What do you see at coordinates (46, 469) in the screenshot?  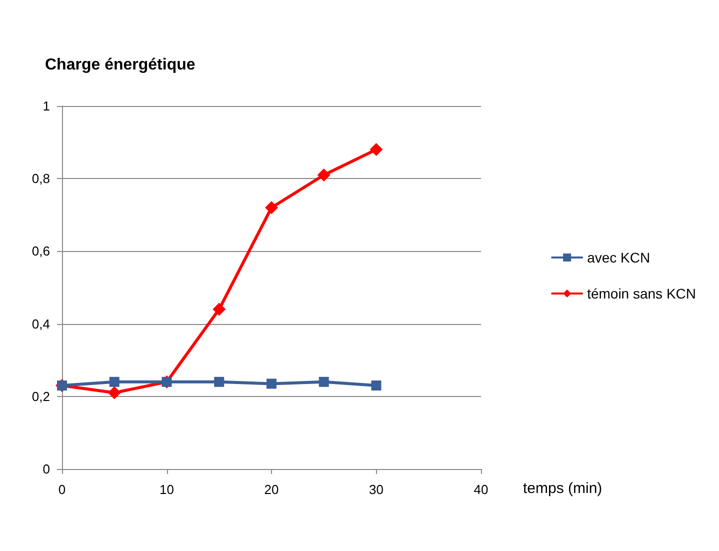 I see `y-tick-label: 0` at bounding box center [46, 469].